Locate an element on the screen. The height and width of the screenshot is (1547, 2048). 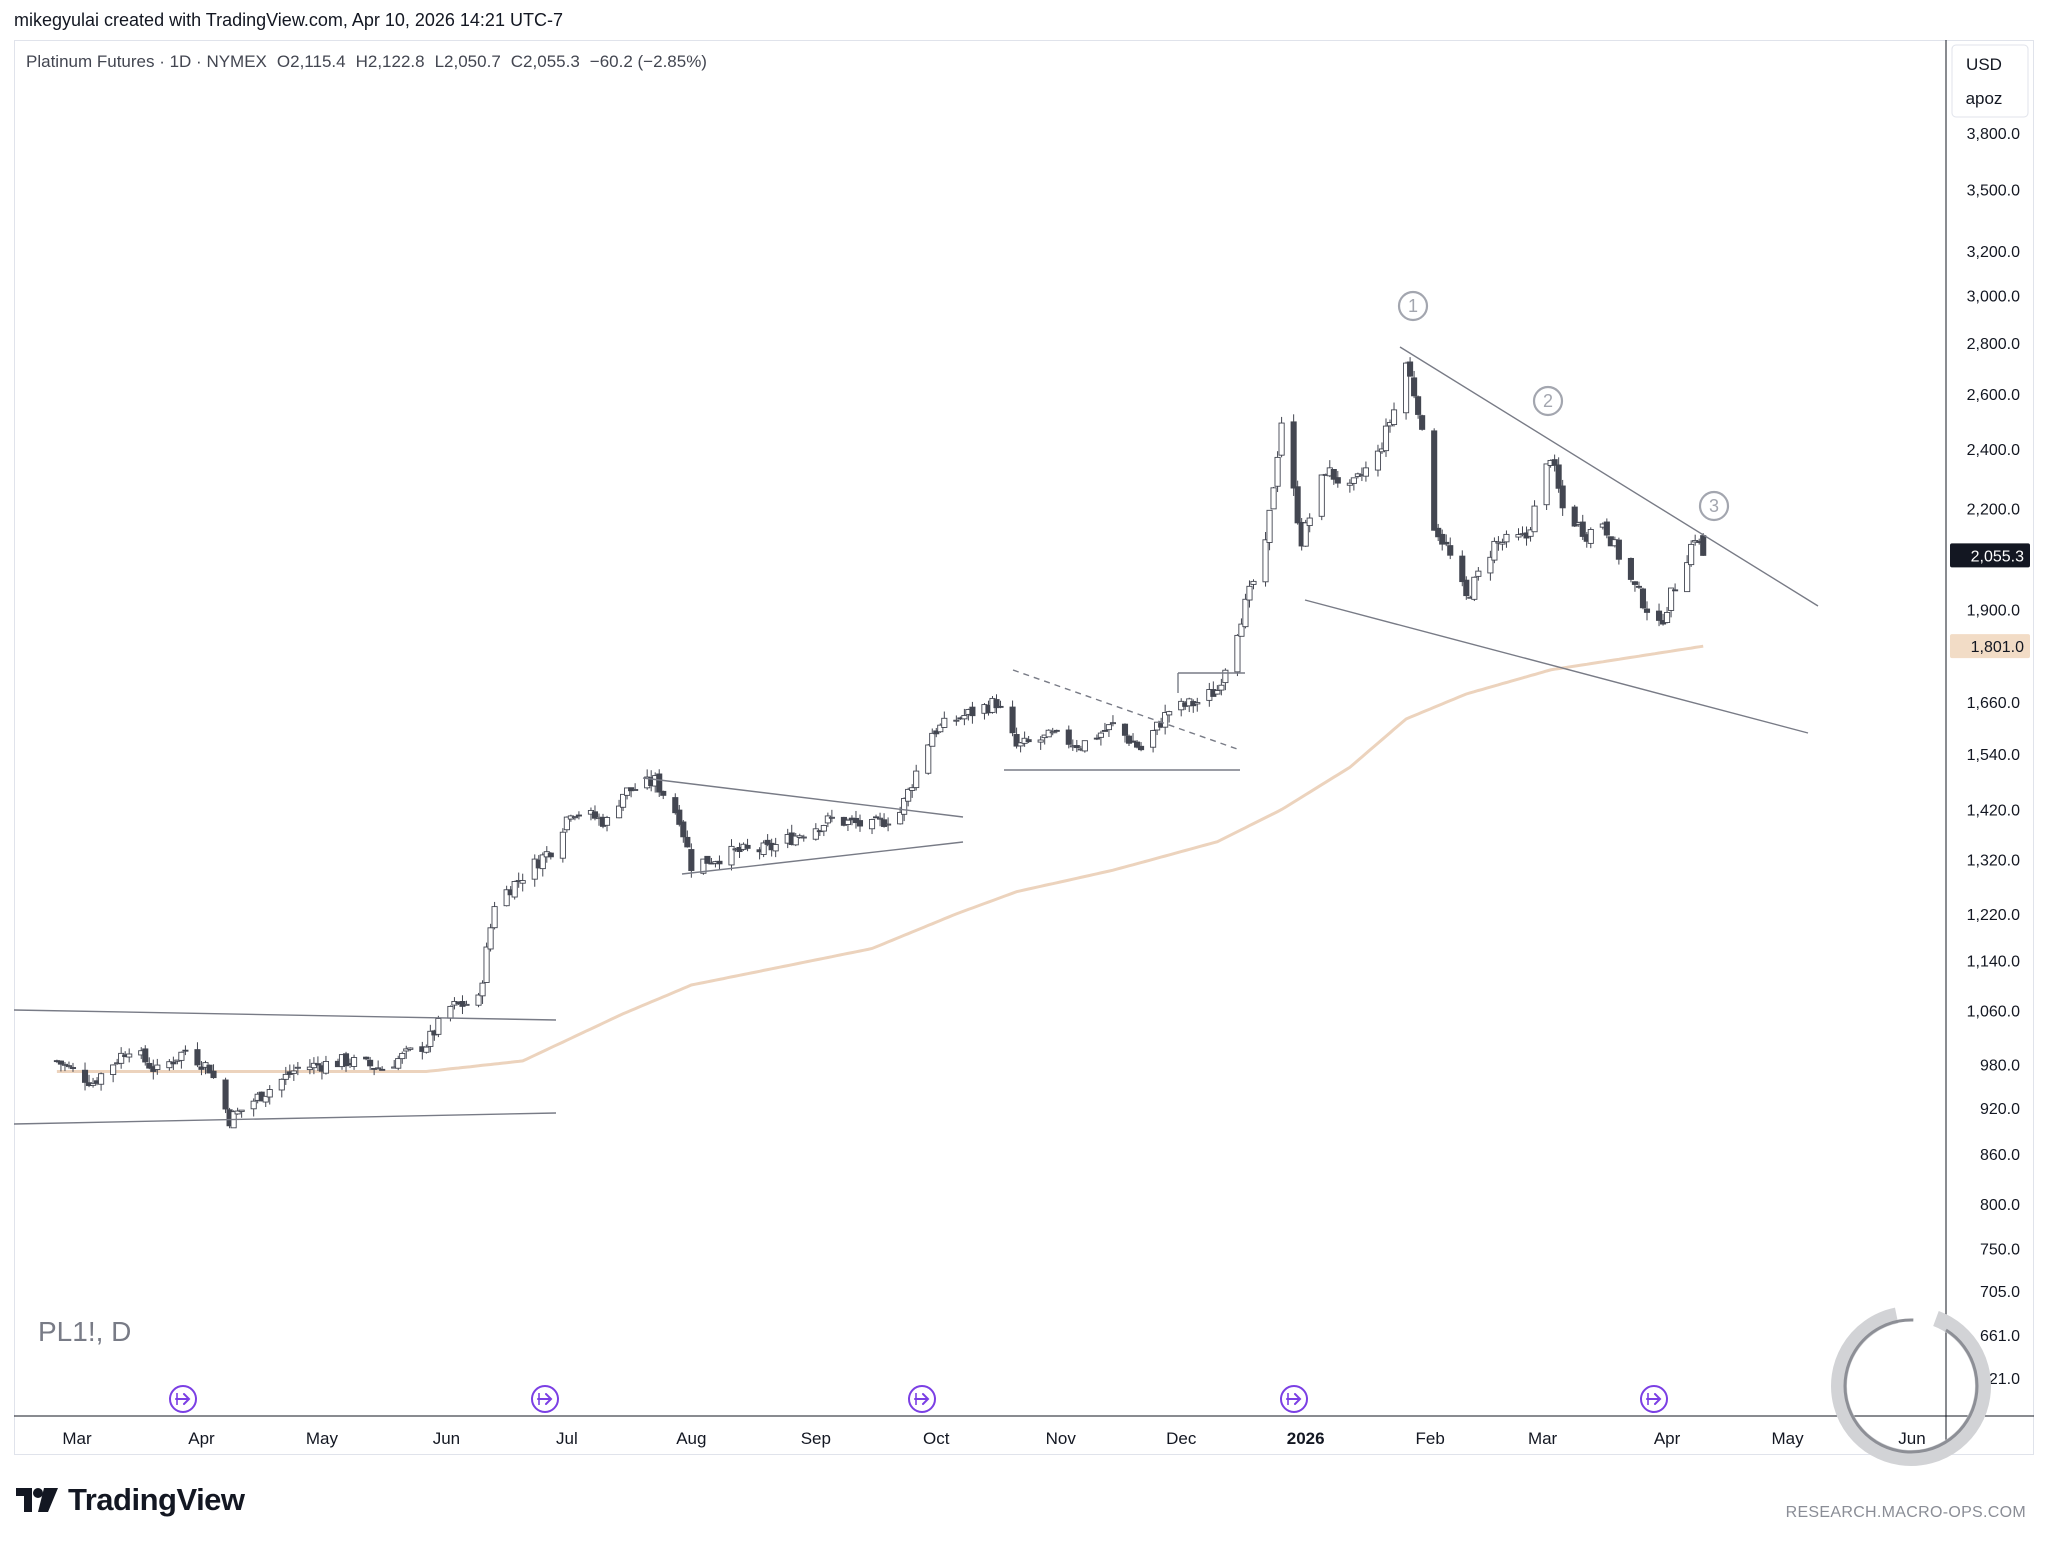
wedge-lower-line is located at coordinates (1556, 666).